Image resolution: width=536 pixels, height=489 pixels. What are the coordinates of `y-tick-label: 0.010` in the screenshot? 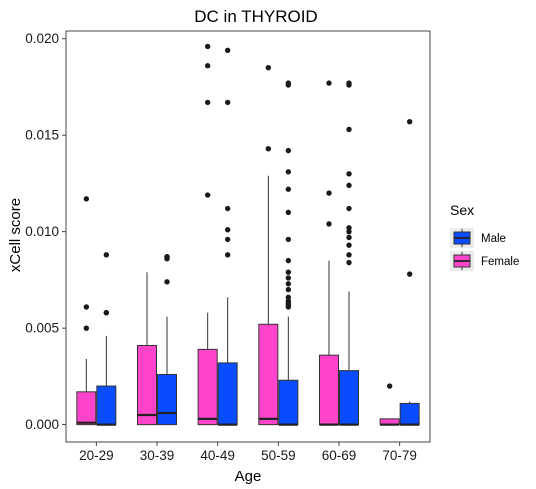 It's located at (42, 231).